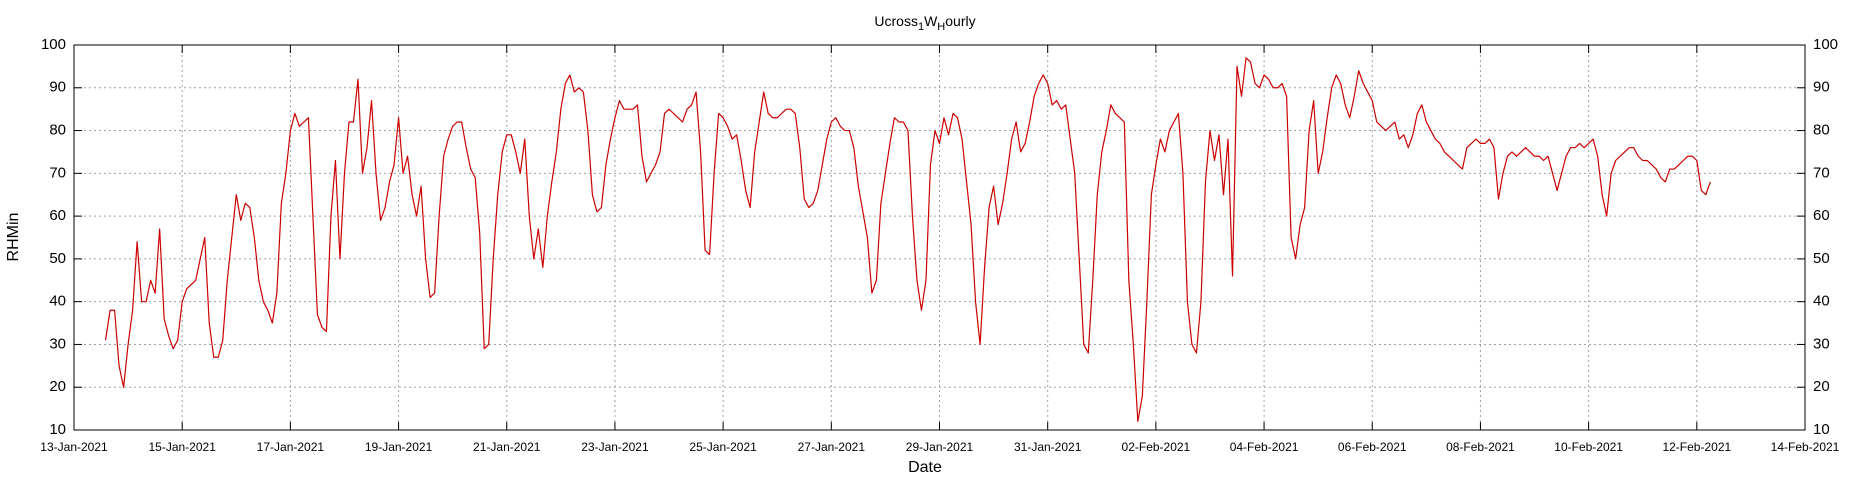  I want to click on x-tick-label: 21-Jan-2021, so click(507, 447).